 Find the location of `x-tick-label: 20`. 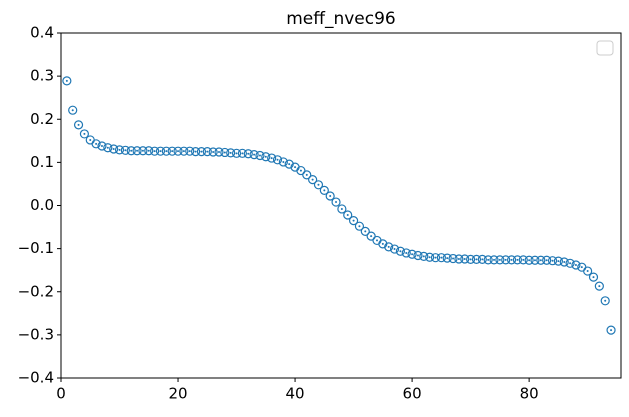

x-tick-label: 20 is located at coordinates (177, 394).